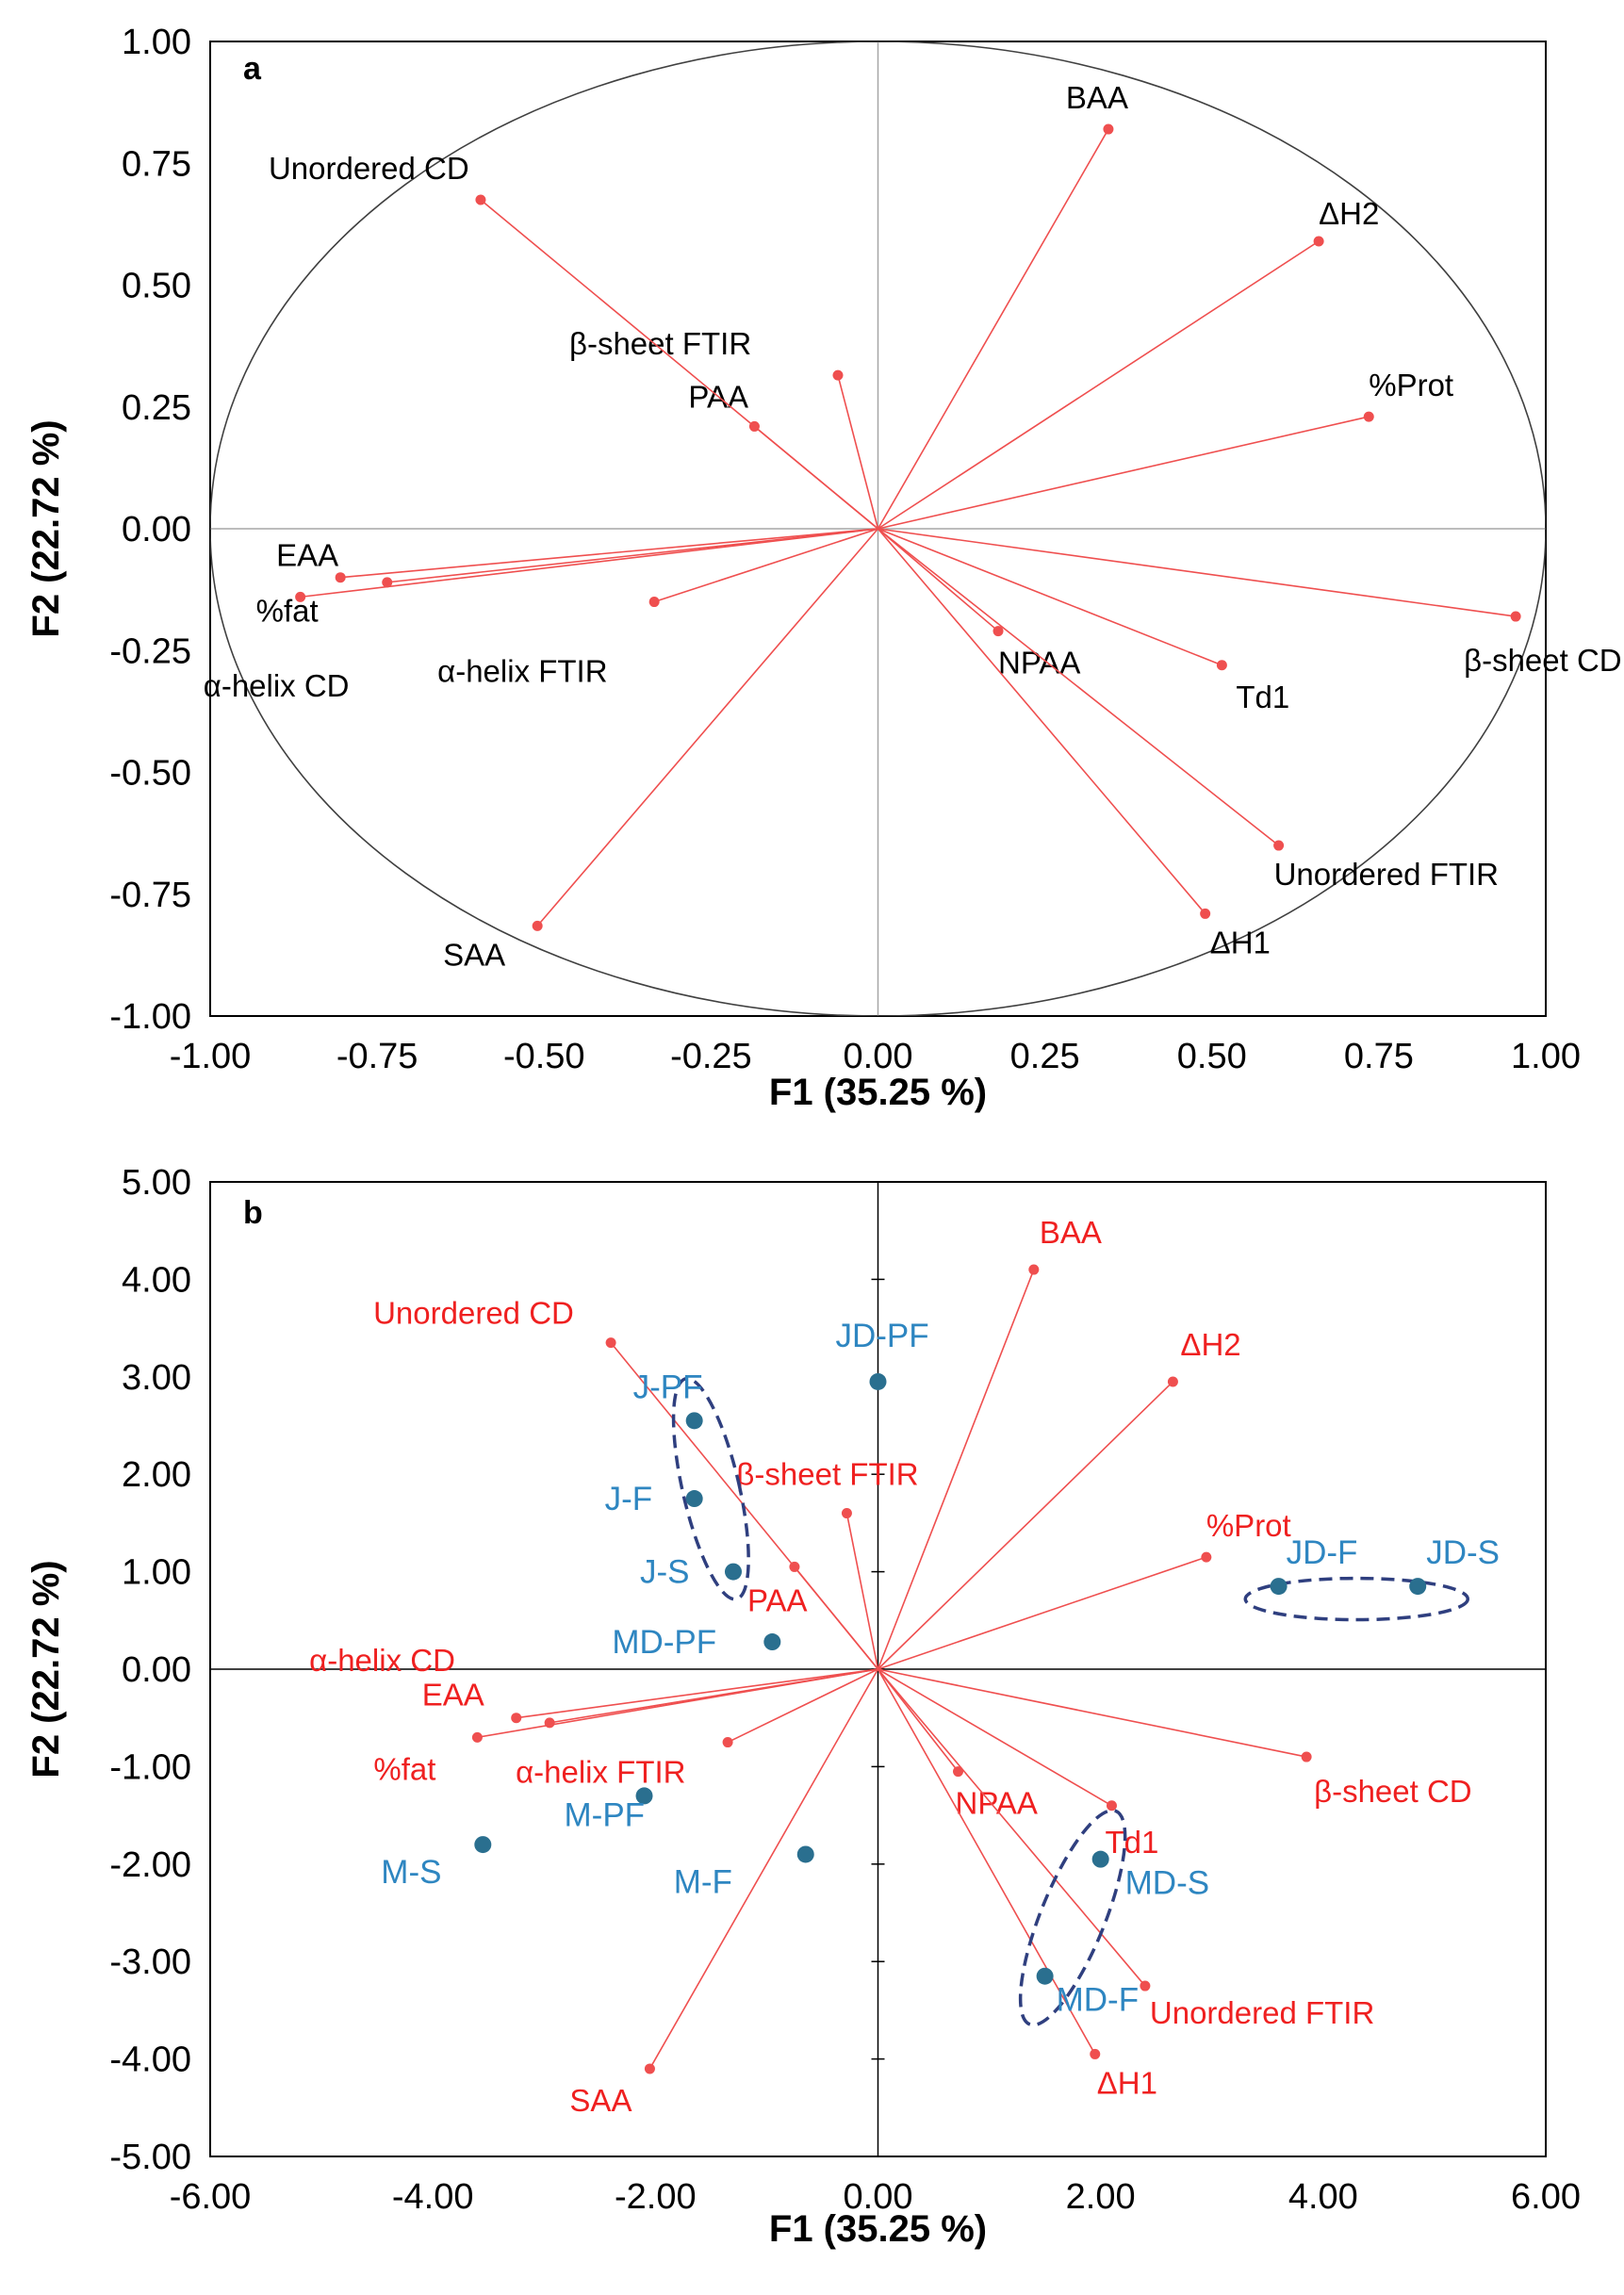 Image resolution: width=1624 pixels, height=2295 pixels. What do you see at coordinates (710, 1488) in the screenshot?
I see `cluster-ellipse-j` at bounding box center [710, 1488].